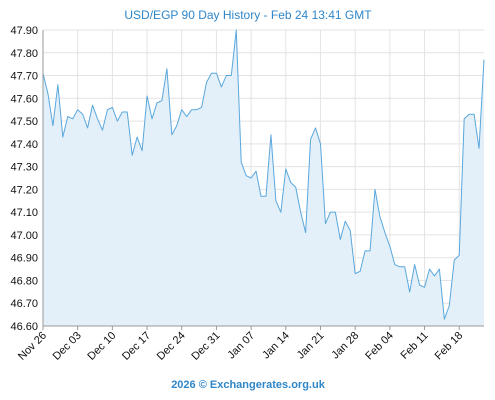  I want to click on x-tick-label: Jan 07, so click(241, 346).